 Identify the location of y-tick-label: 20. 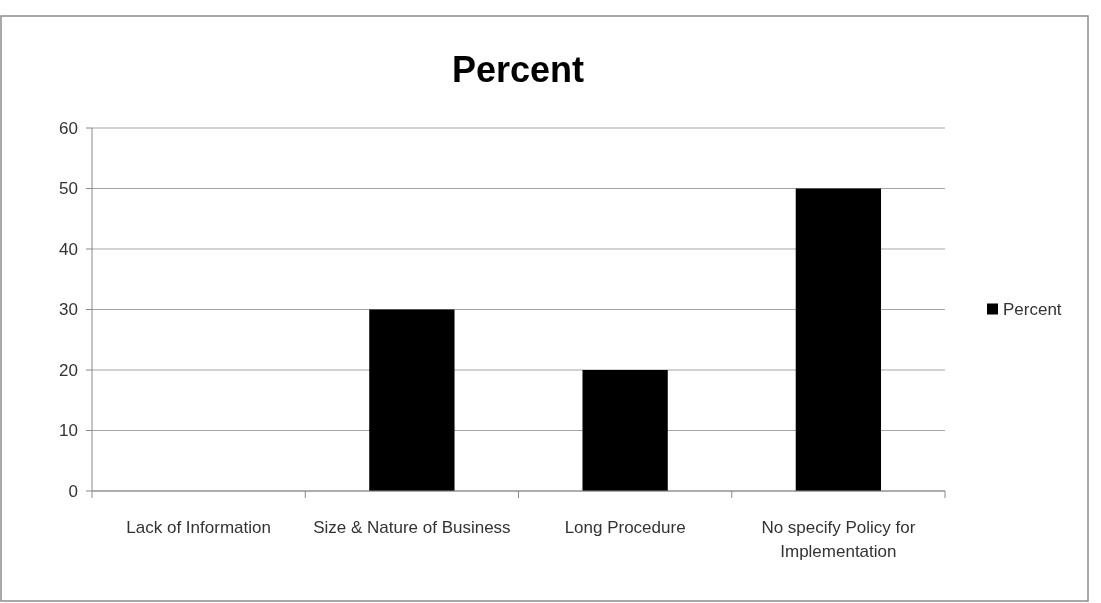
(68, 370).